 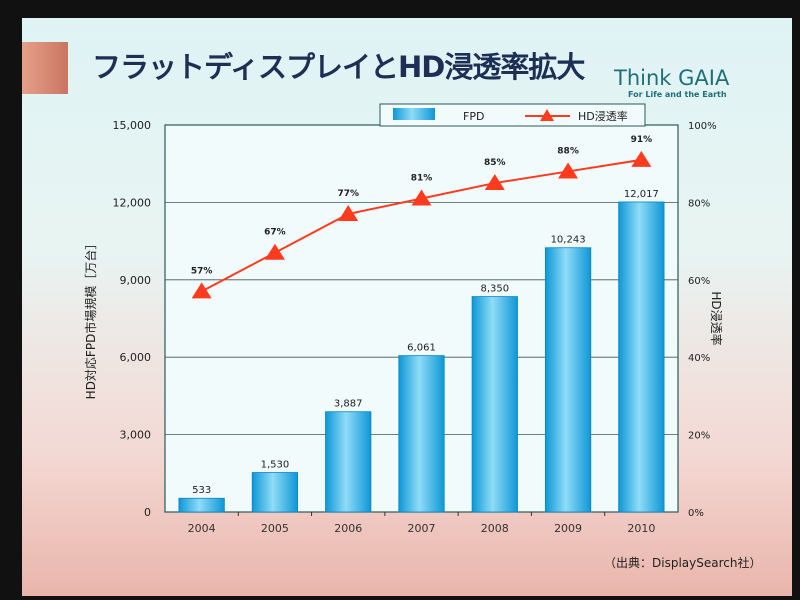 I want to click on y-axis-title: HD対応FPD市場規模［万台］, so click(x=90, y=319).